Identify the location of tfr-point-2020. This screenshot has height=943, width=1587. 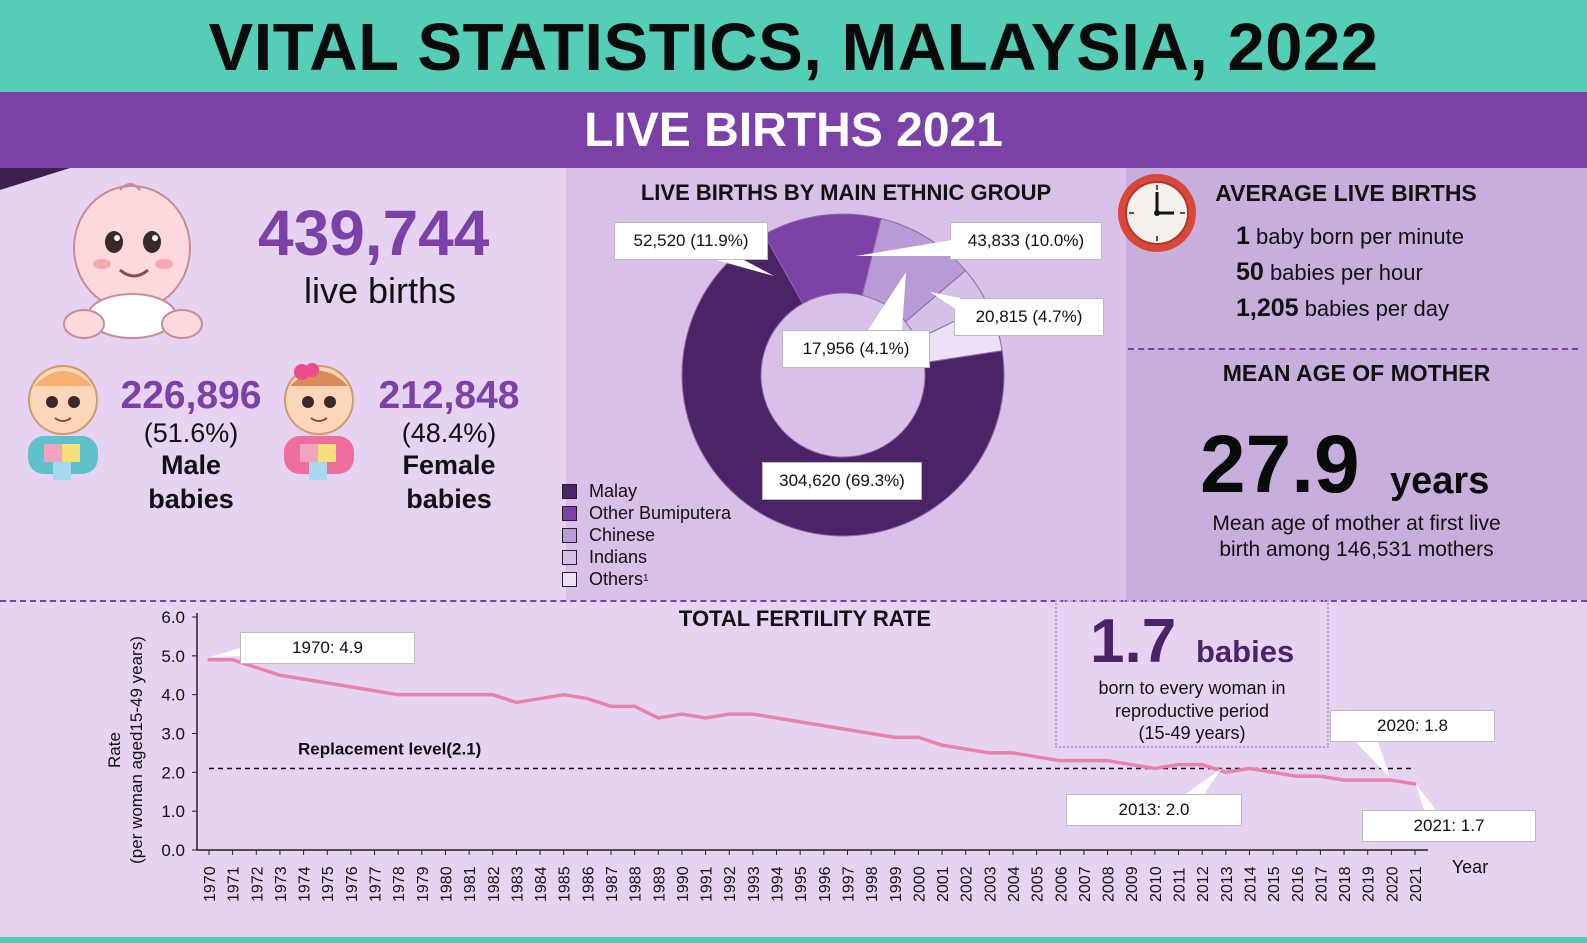
(1391, 780).